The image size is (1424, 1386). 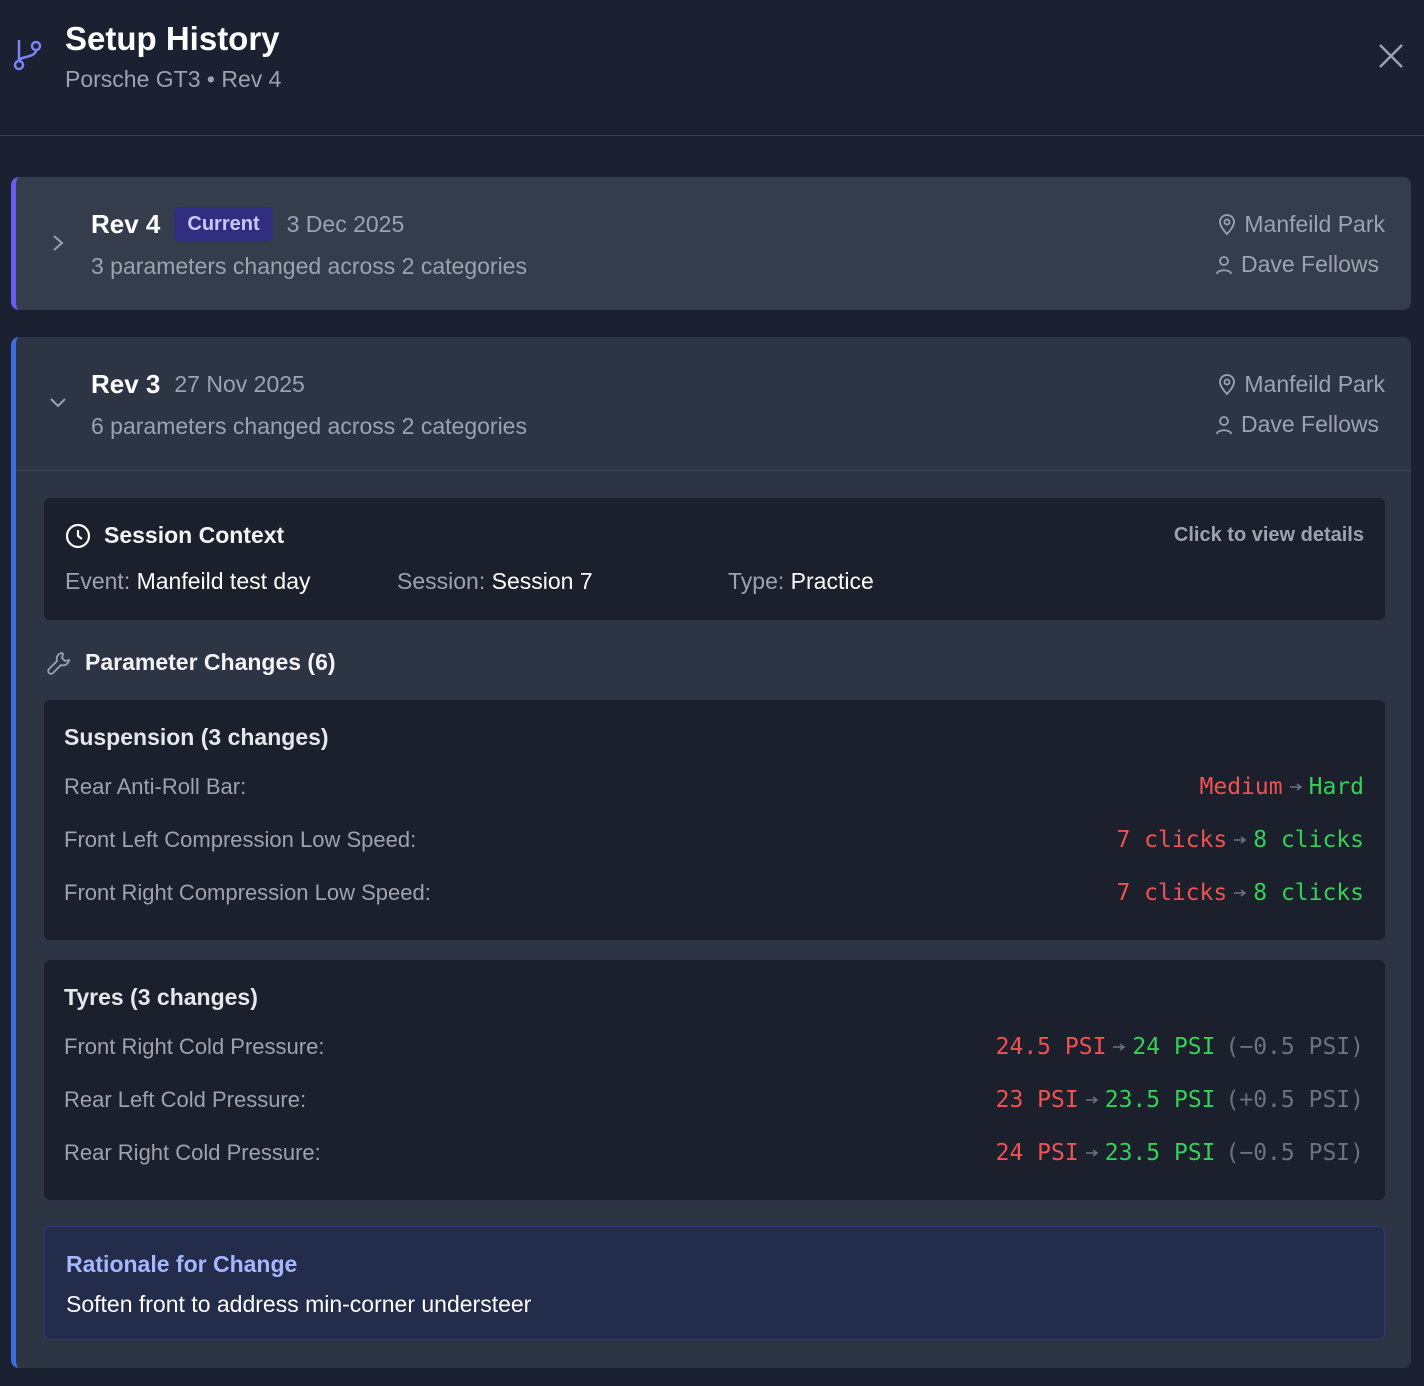 I want to click on change-values: 24.5 PSI 24 PSI (−0.5 PSI), so click(x=1180, y=1047).